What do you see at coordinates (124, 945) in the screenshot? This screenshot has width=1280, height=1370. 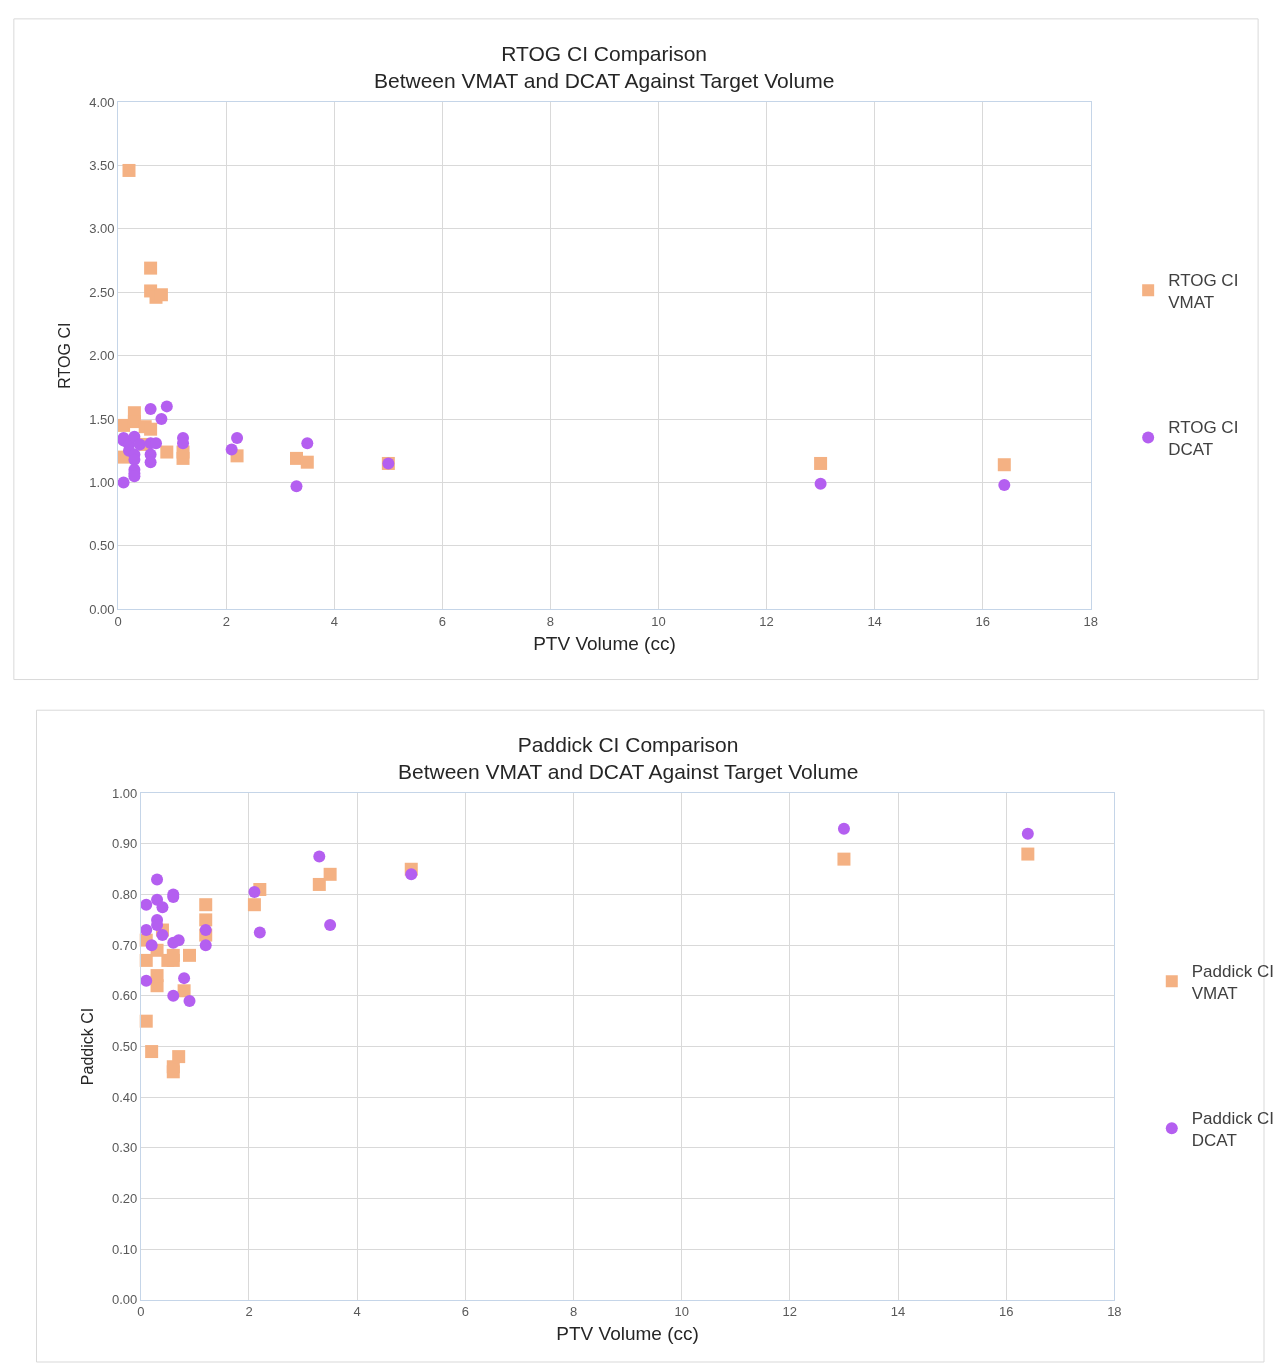 I see `y-tick-label: 0.70` at bounding box center [124, 945].